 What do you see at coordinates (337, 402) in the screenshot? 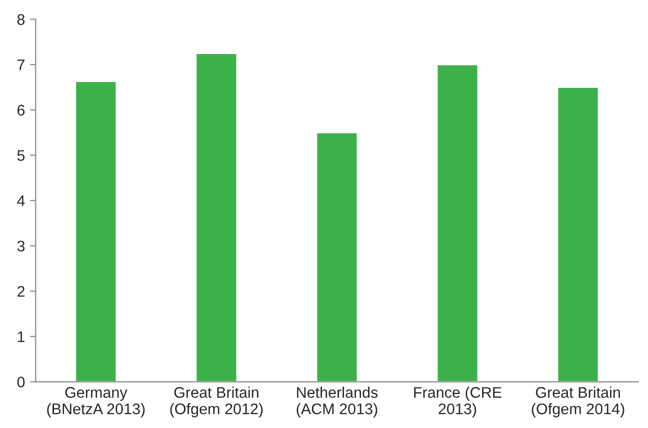
I see `x-tick-label: Netherlands (ACM 2013)` at bounding box center [337, 402].